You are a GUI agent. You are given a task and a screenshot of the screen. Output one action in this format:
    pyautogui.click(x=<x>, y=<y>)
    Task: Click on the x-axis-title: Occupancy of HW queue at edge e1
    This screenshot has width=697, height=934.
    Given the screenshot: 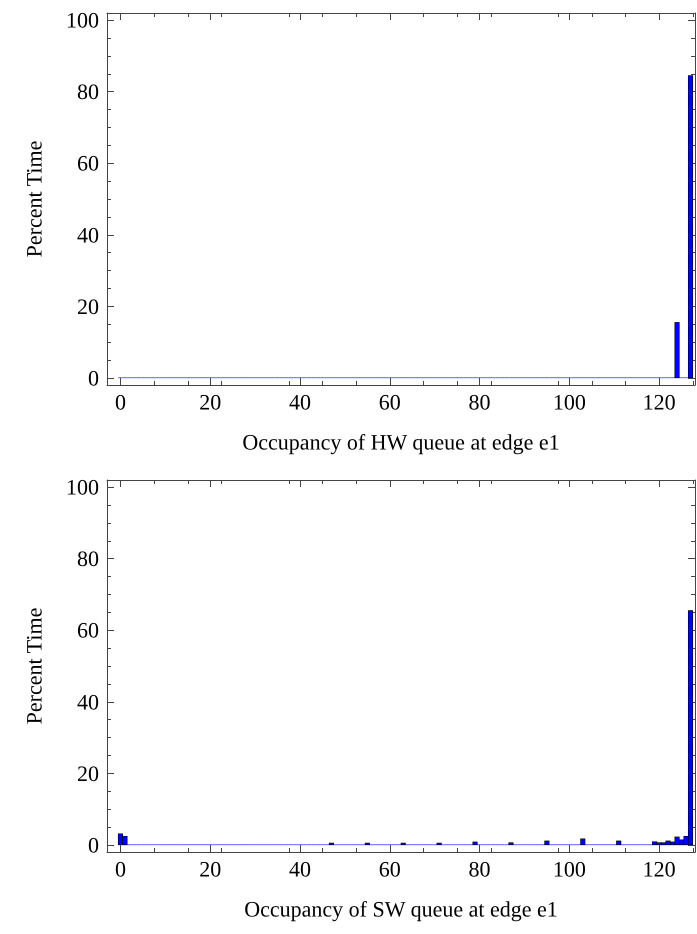 What is the action you would take?
    pyautogui.click(x=401, y=442)
    